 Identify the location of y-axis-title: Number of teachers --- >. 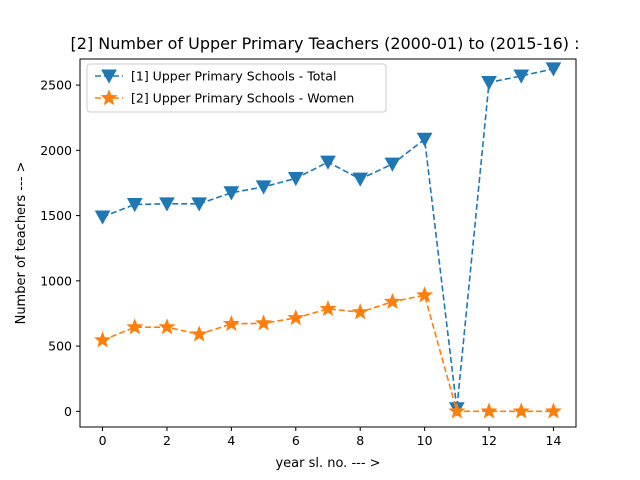
(21, 243).